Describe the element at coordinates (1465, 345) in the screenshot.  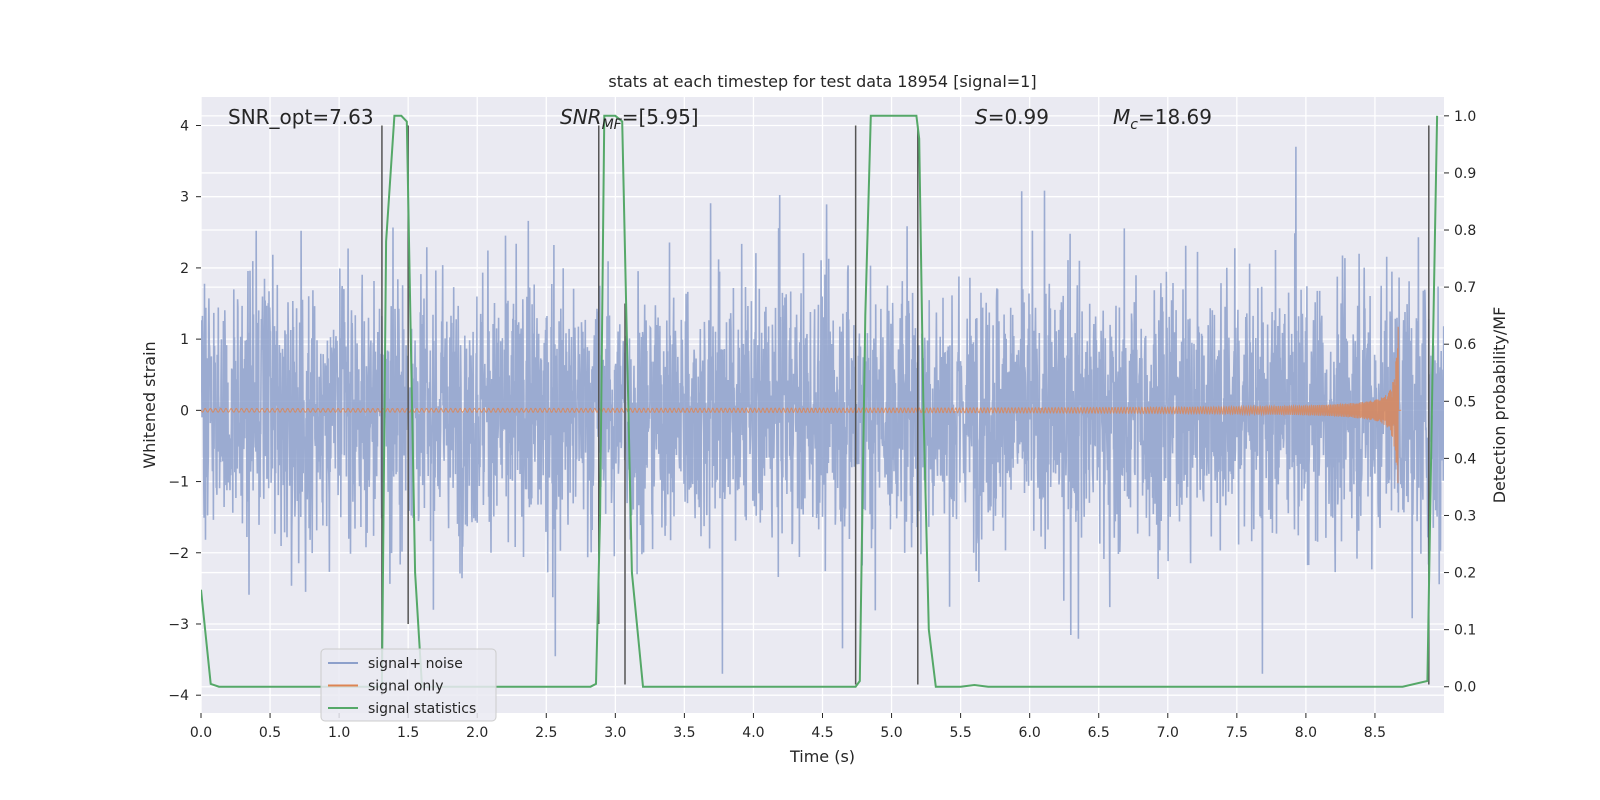
I see `y-right-tick-label: 0.6` at that location.